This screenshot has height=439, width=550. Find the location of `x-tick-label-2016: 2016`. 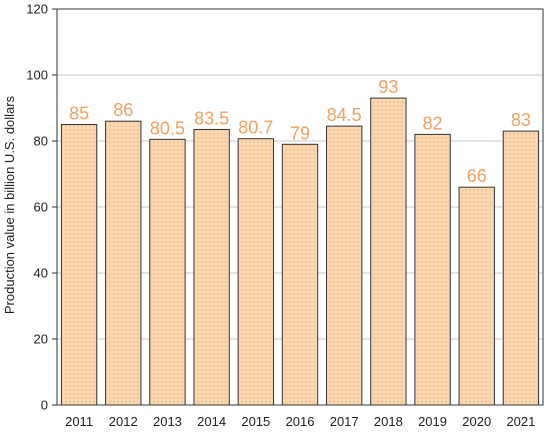

x-tick-label-2016: 2016 is located at coordinates (300, 421).